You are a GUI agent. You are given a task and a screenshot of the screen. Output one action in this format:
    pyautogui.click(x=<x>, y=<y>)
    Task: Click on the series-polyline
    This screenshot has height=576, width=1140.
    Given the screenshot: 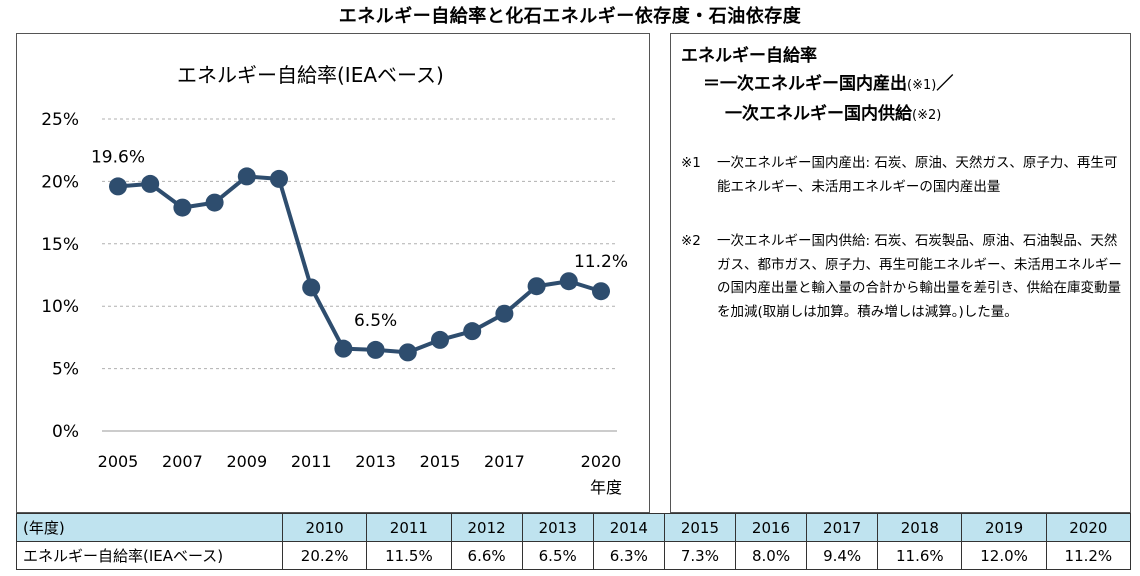 What is the action you would take?
    pyautogui.click(x=359, y=264)
    